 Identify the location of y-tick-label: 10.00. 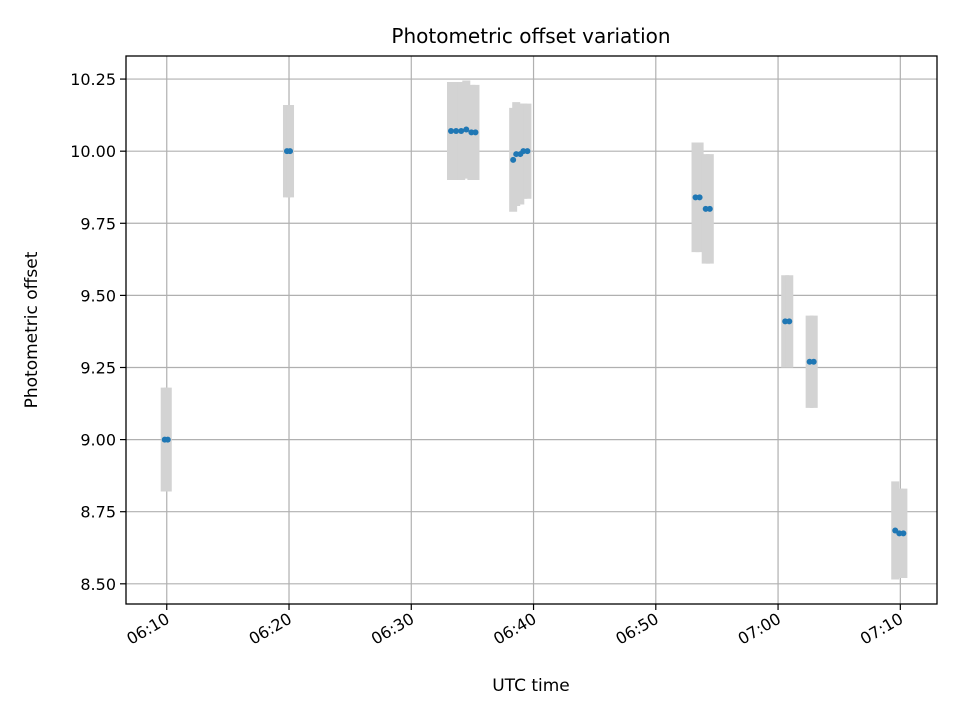
(93, 151).